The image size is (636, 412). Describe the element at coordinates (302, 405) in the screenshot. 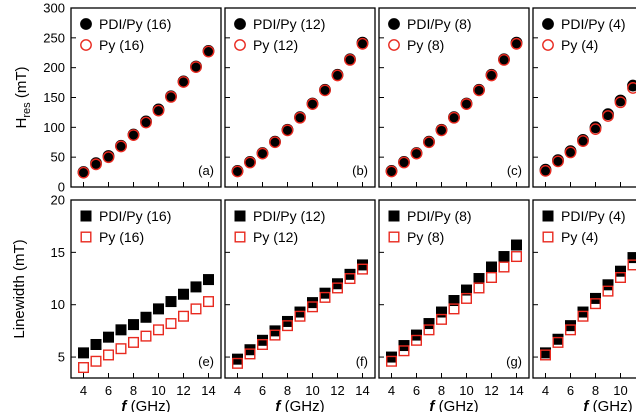

I see `x-axis-unit: (GHz)` at that location.